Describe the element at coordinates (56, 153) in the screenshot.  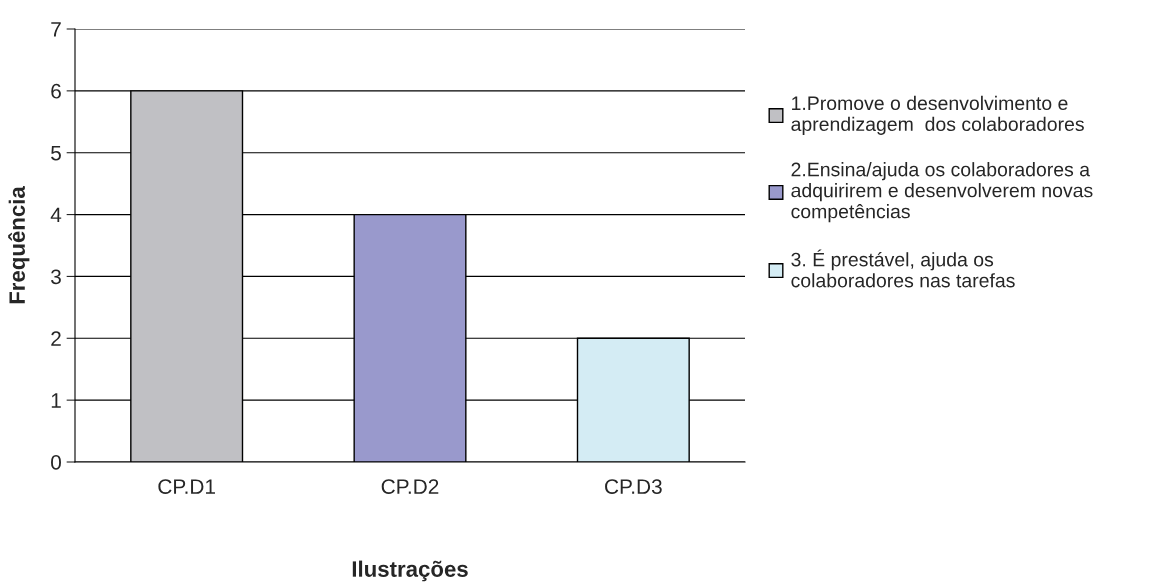
I see `y-tick-label: 5` at that location.